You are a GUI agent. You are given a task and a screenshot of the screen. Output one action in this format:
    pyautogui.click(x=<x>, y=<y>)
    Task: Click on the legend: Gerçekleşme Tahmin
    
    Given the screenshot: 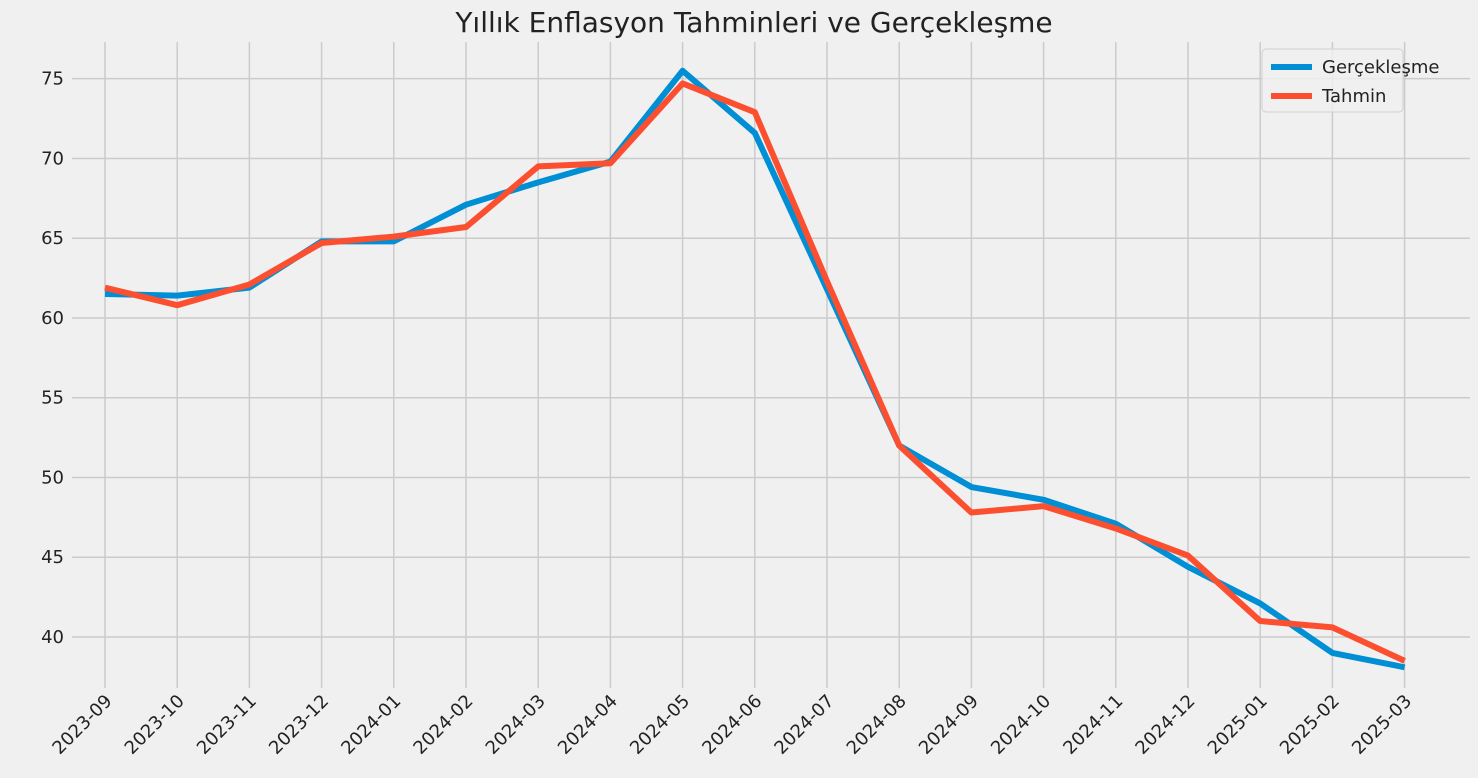 What is the action you would take?
    pyautogui.click(x=1350, y=80)
    